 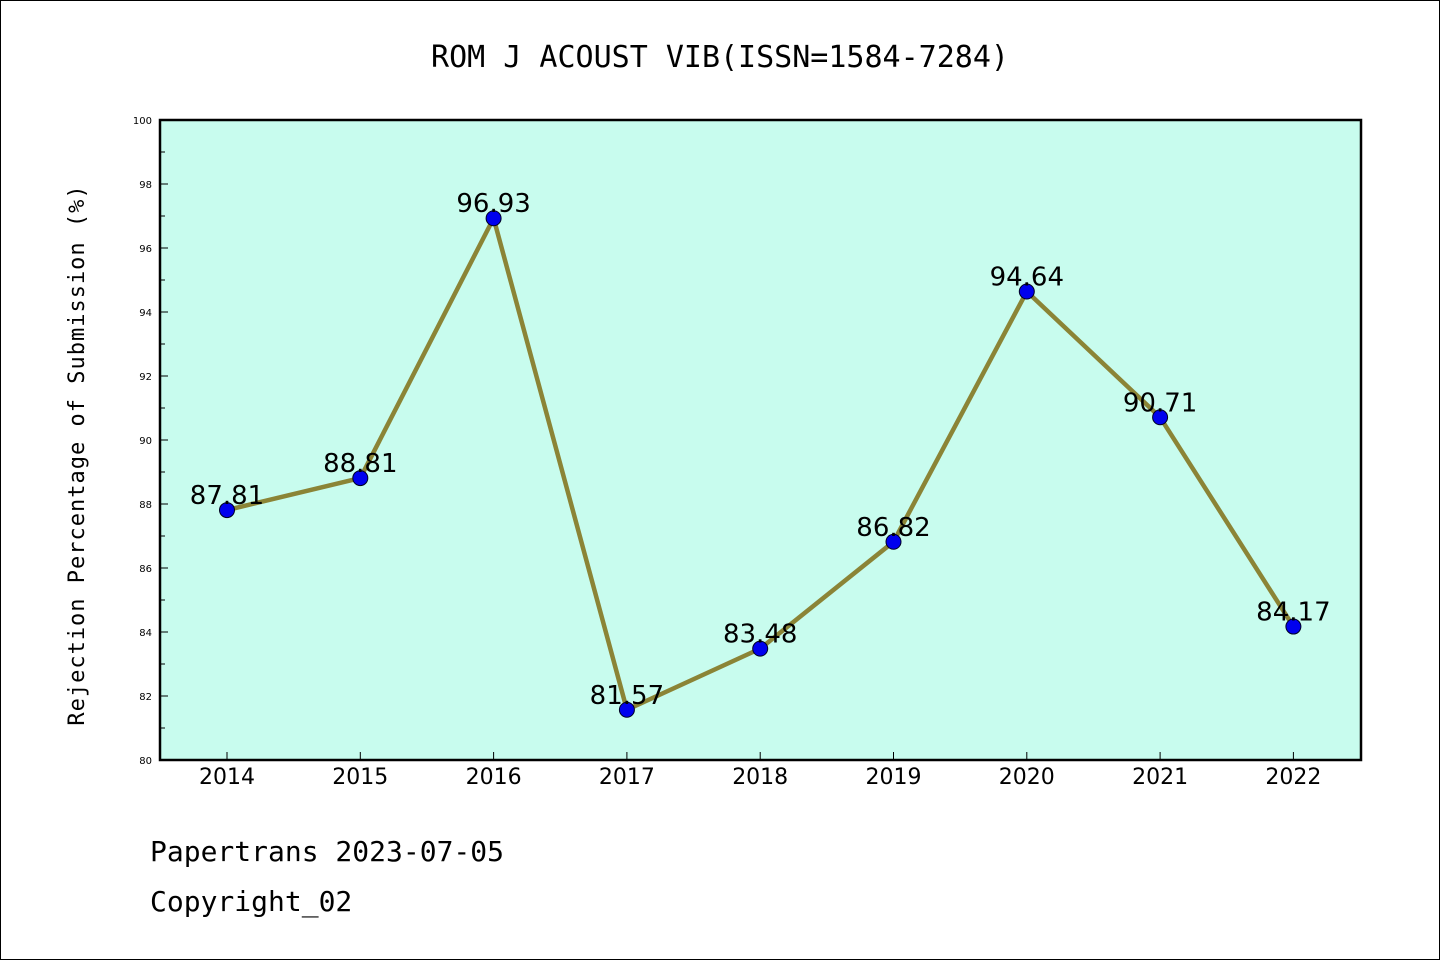 What do you see at coordinates (77, 454) in the screenshot?
I see `y-axis-label: Rejection Percentage of Submission (%)` at bounding box center [77, 454].